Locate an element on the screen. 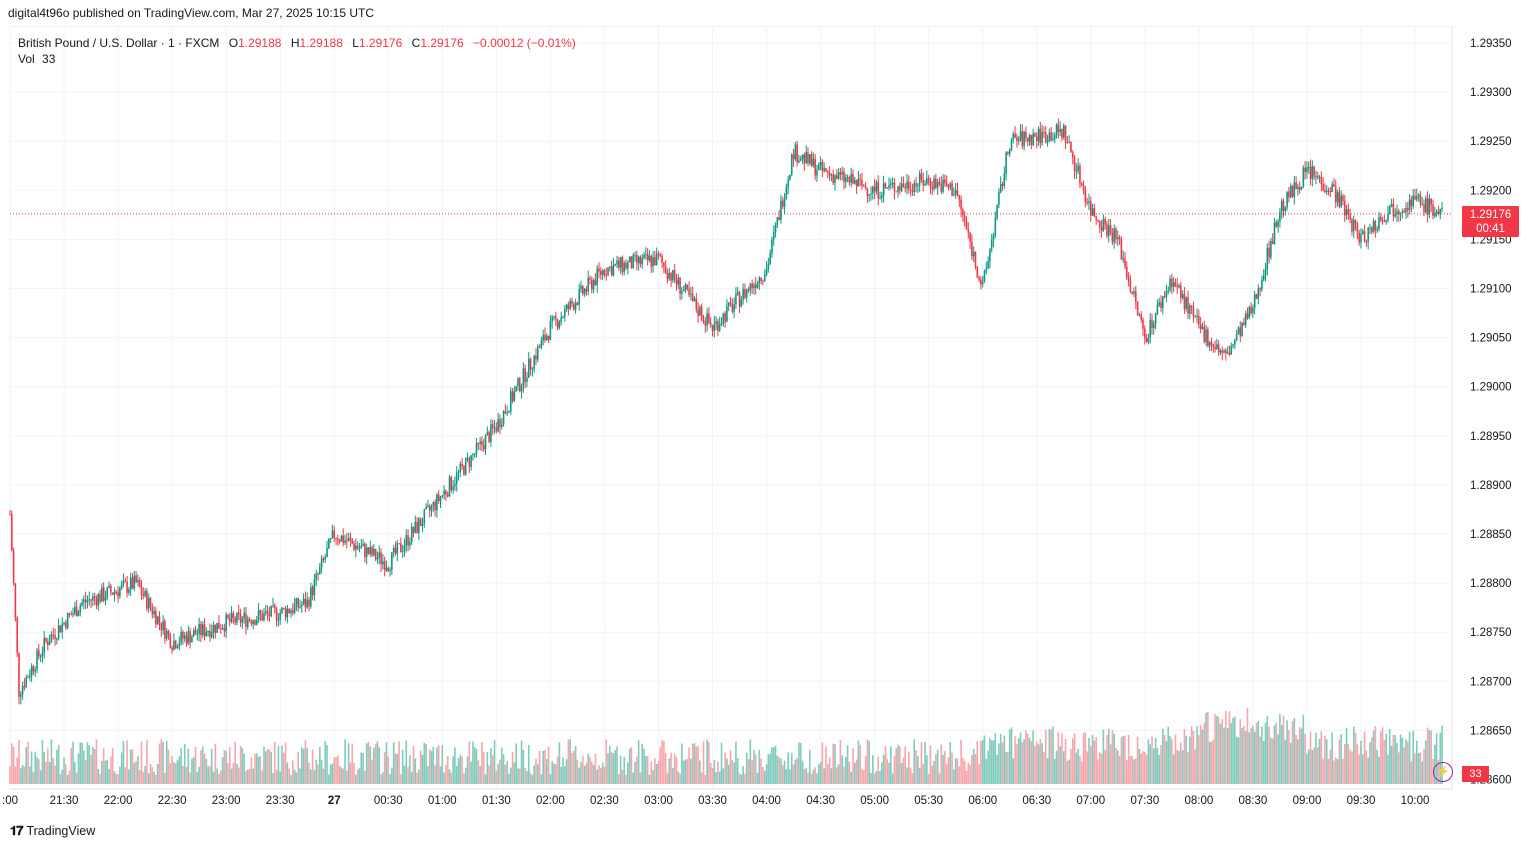 The width and height of the screenshot is (1534, 849). volume-legend: Vol 33 is located at coordinates (36, 59).